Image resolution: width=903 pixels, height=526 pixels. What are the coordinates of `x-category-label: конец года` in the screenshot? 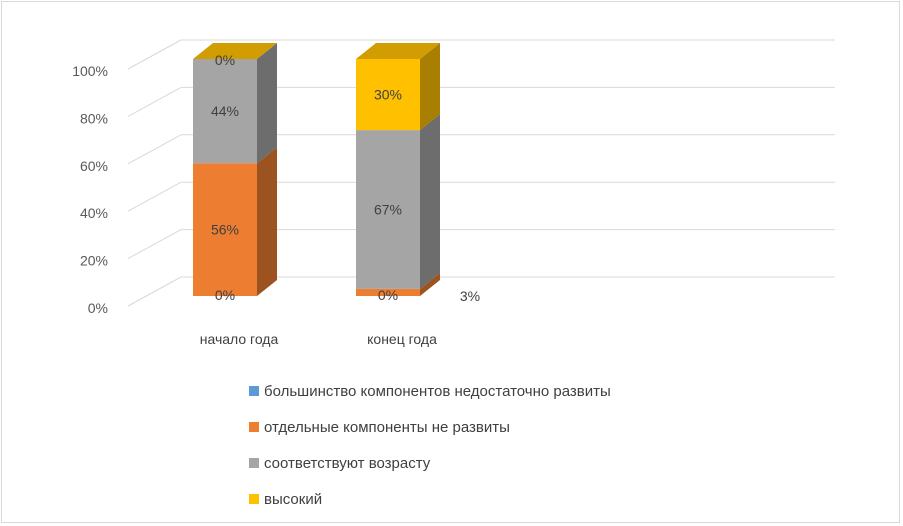 It's located at (402, 339).